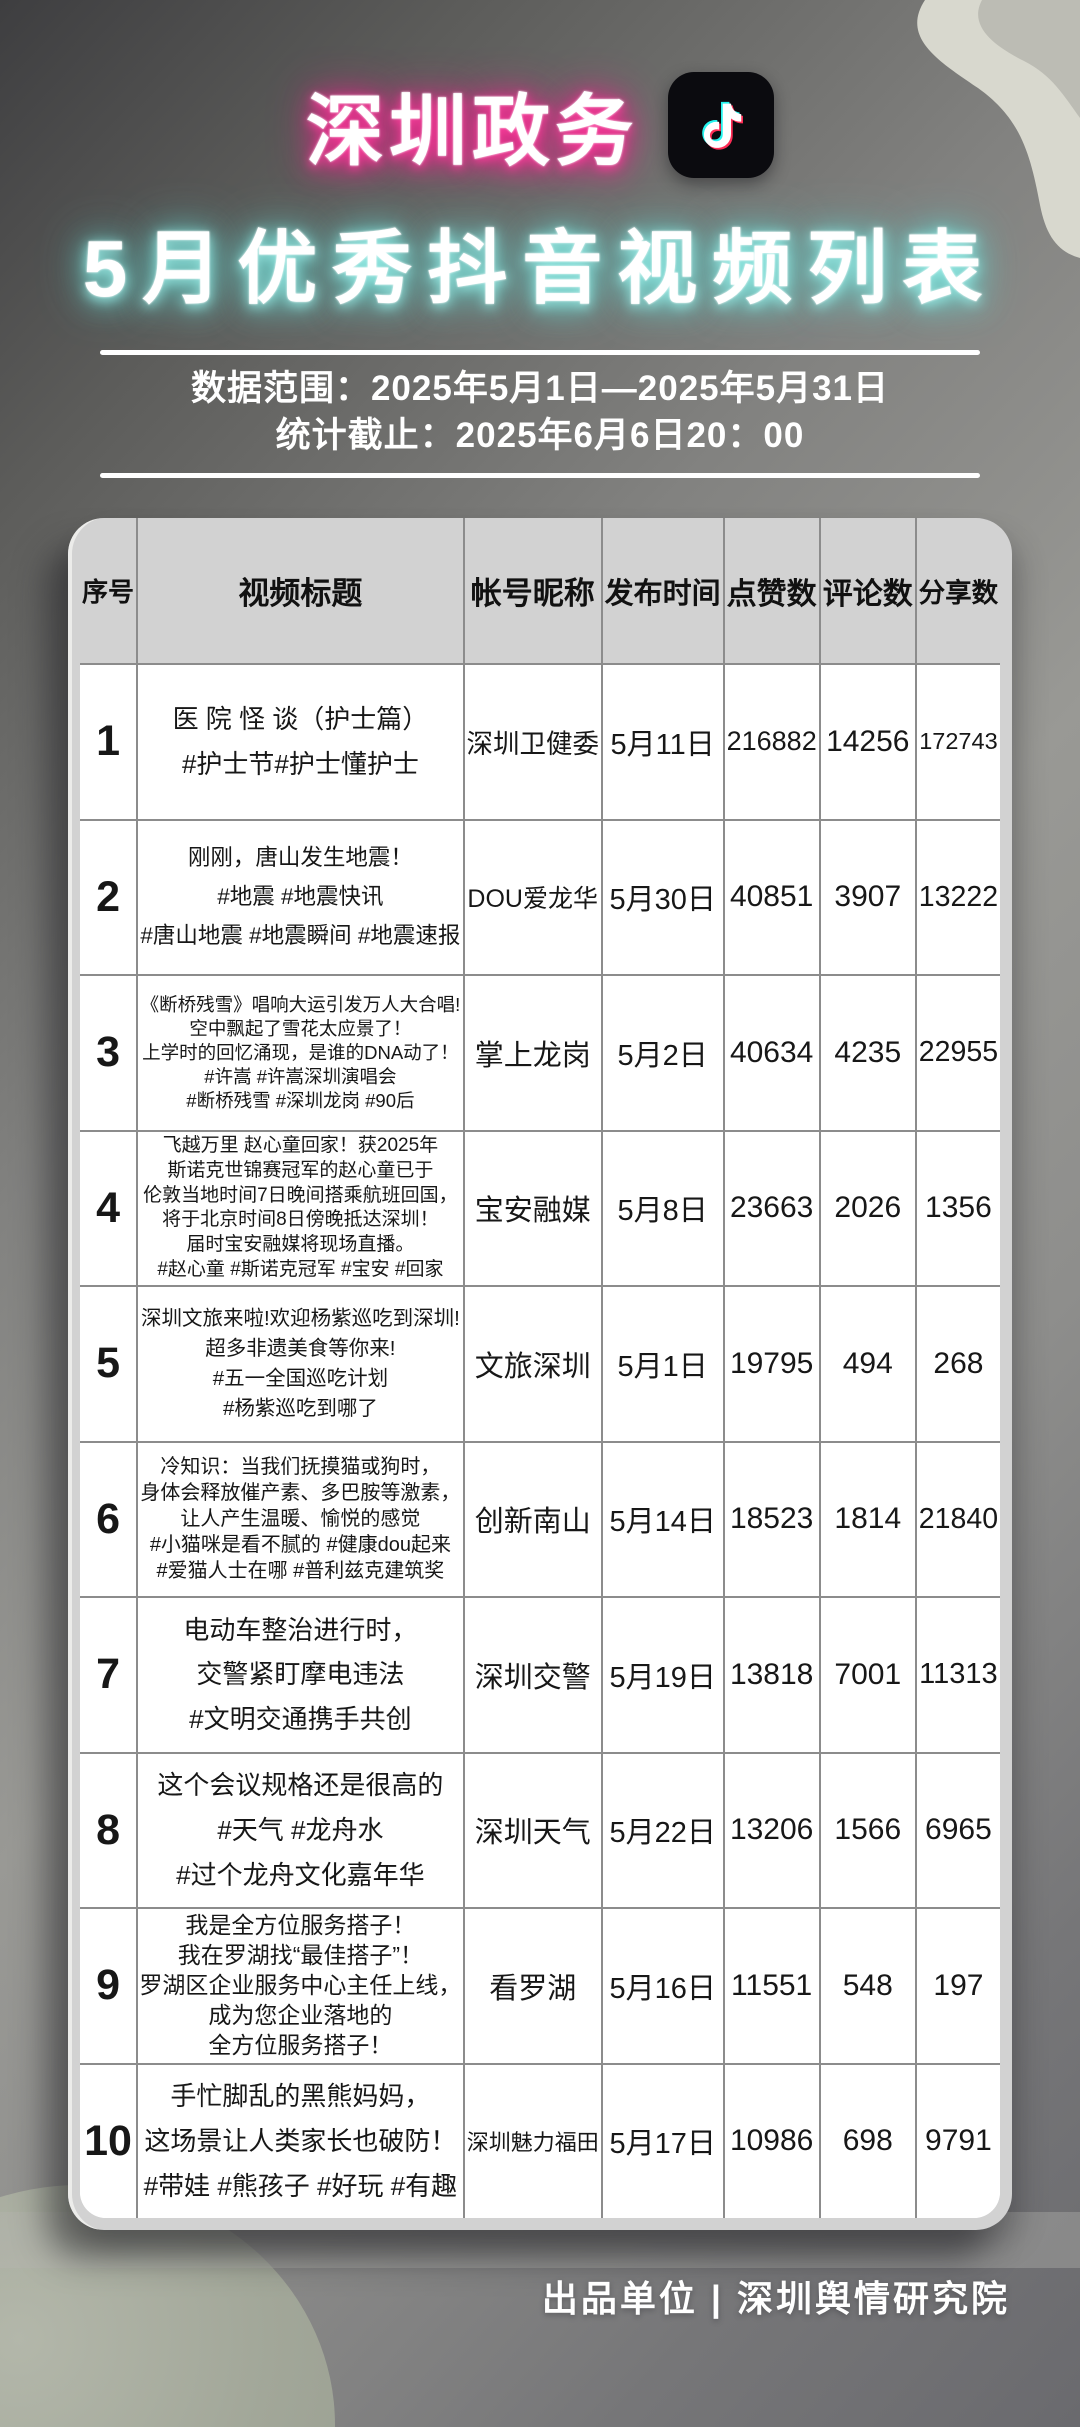 Image resolution: width=1080 pixels, height=2427 pixels. I want to click on publish-date-cell: 5月11日, so click(661, 742).